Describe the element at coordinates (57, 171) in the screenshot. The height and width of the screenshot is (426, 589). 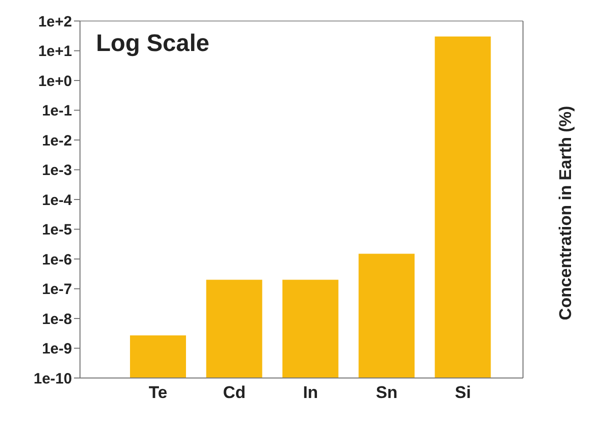
I see `y-tick-label: 1e-3` at that location.